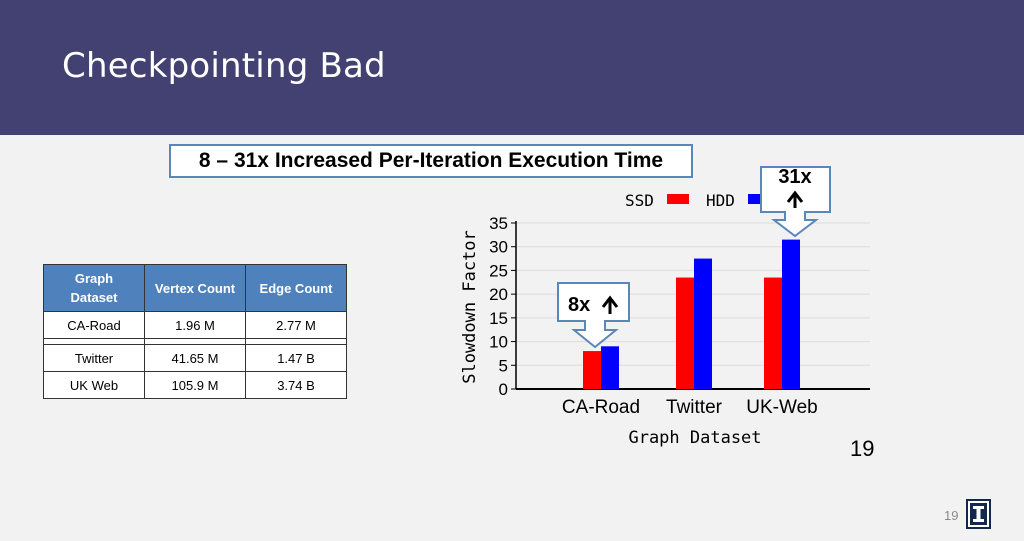  I want to click on table-cell: 105.9 M, so click(195, 385).